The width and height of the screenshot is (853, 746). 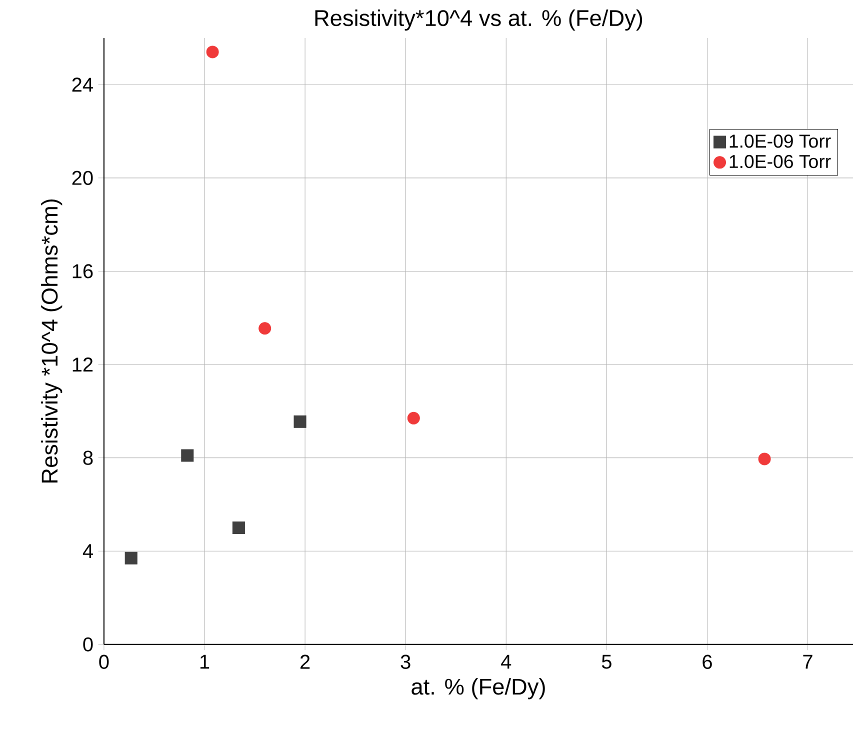 What do you see at coordinates (780, 161) in the screenshot?
I see `legend-label: 1.0E-06 Torr` at bounding box center [780, 161].